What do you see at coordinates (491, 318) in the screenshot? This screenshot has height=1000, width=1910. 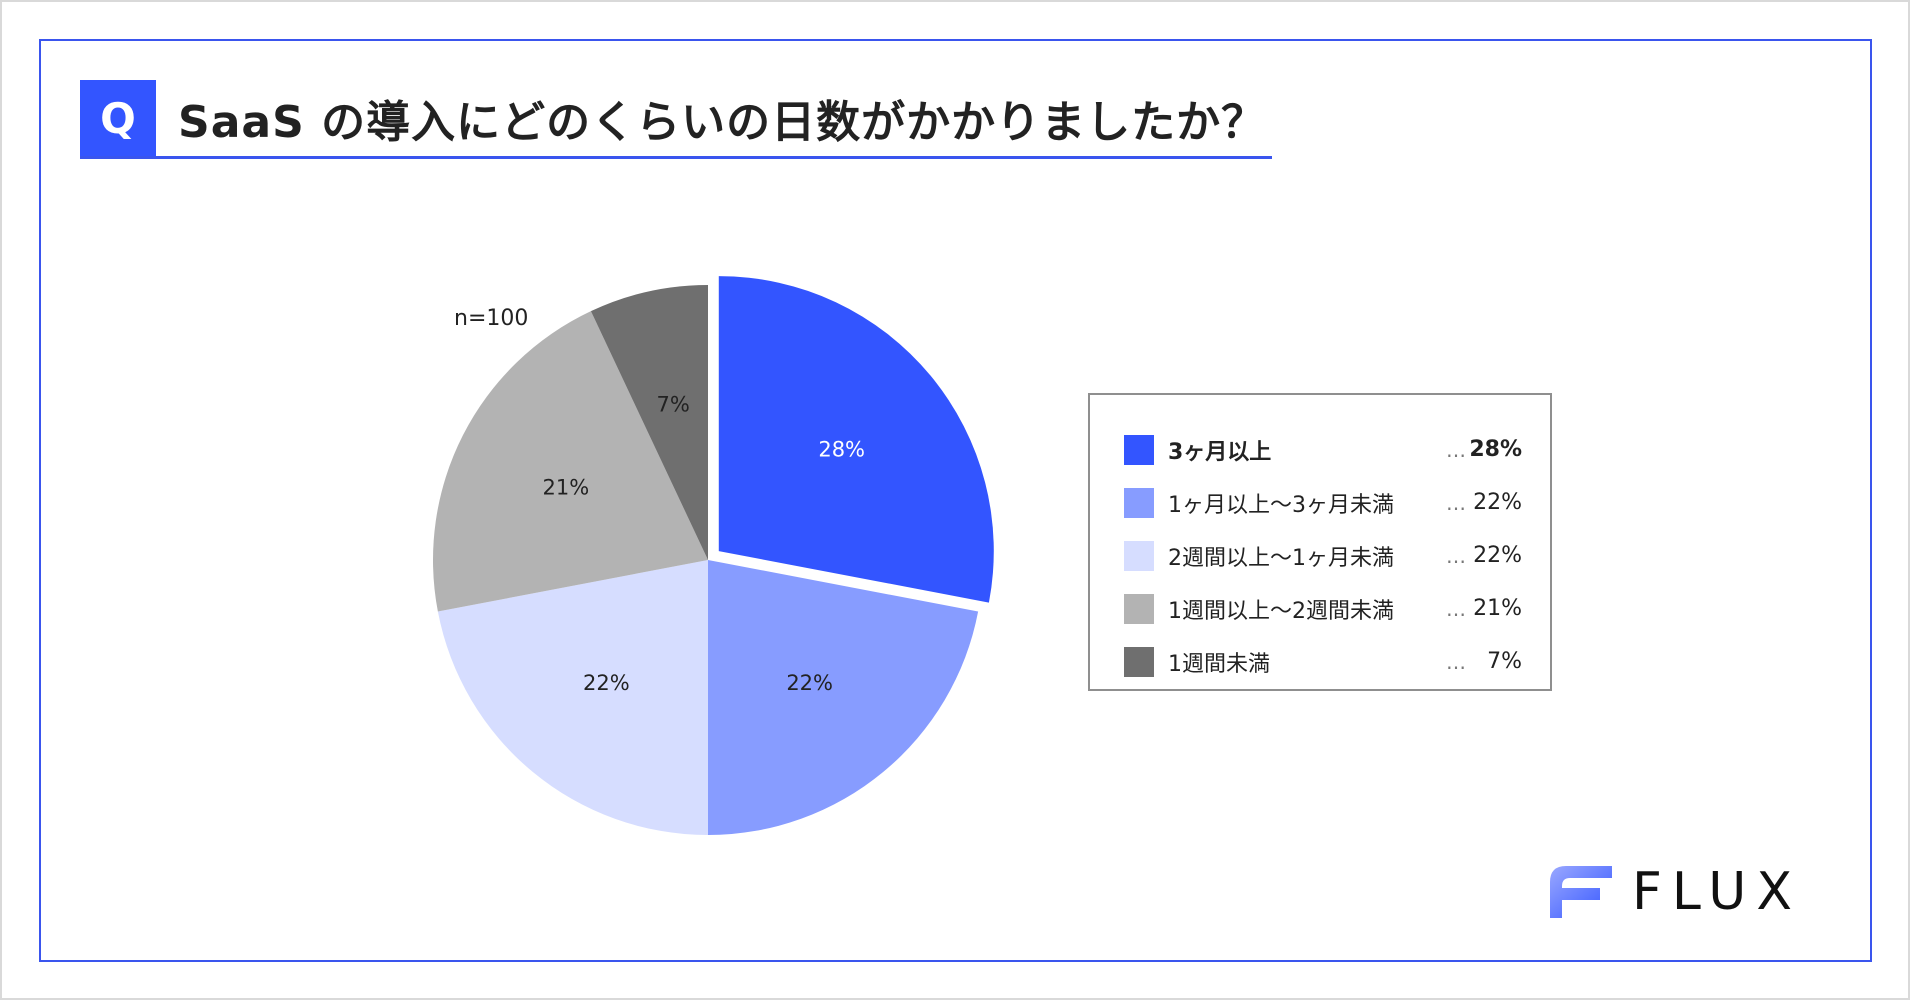 I see `sample-size-label: n=100` at bounding box center [491, 318].